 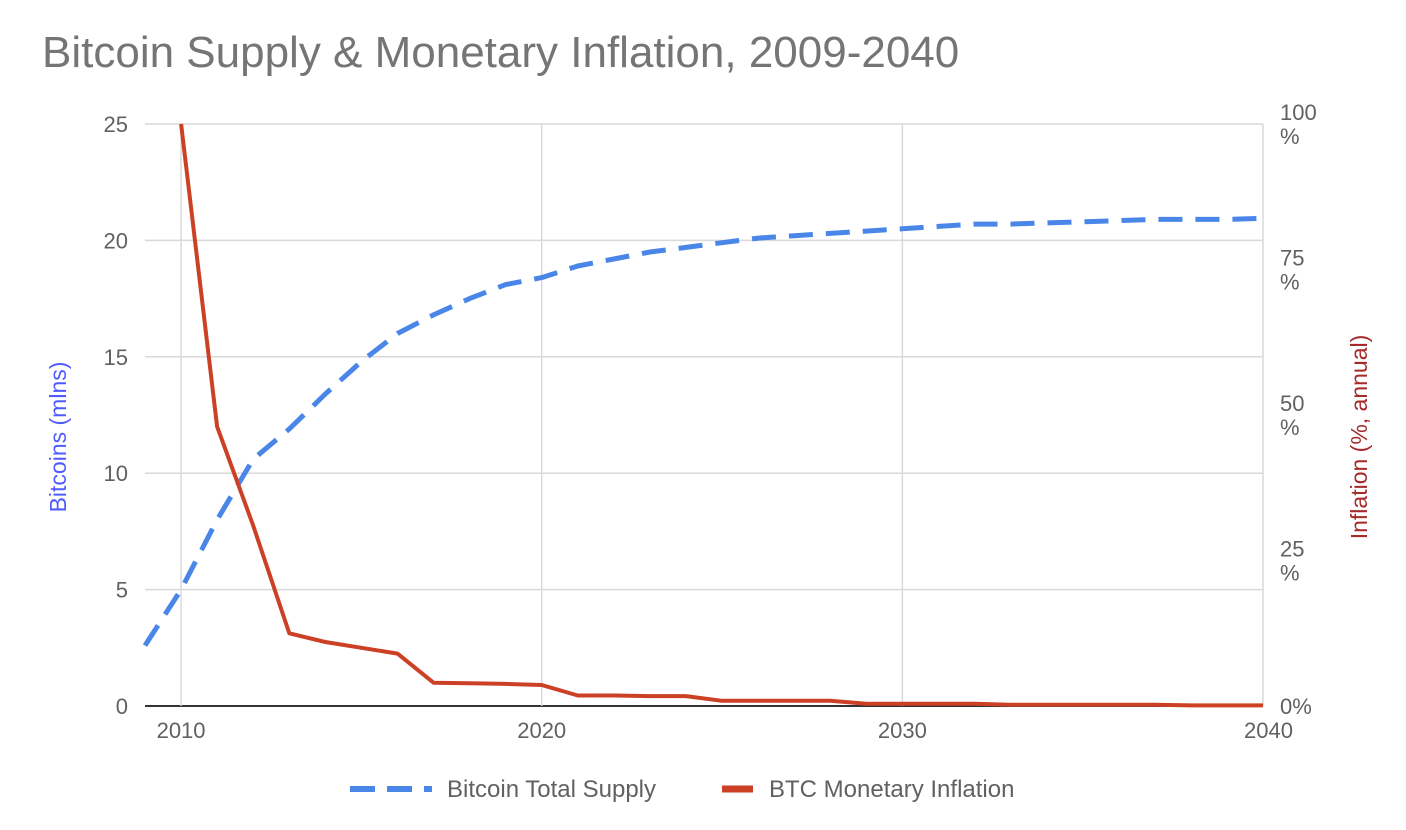 What do you see at coordinates (116, 240) in the screenshot?
I see `left-tick-label: 20` at bounding box center [116, 240].